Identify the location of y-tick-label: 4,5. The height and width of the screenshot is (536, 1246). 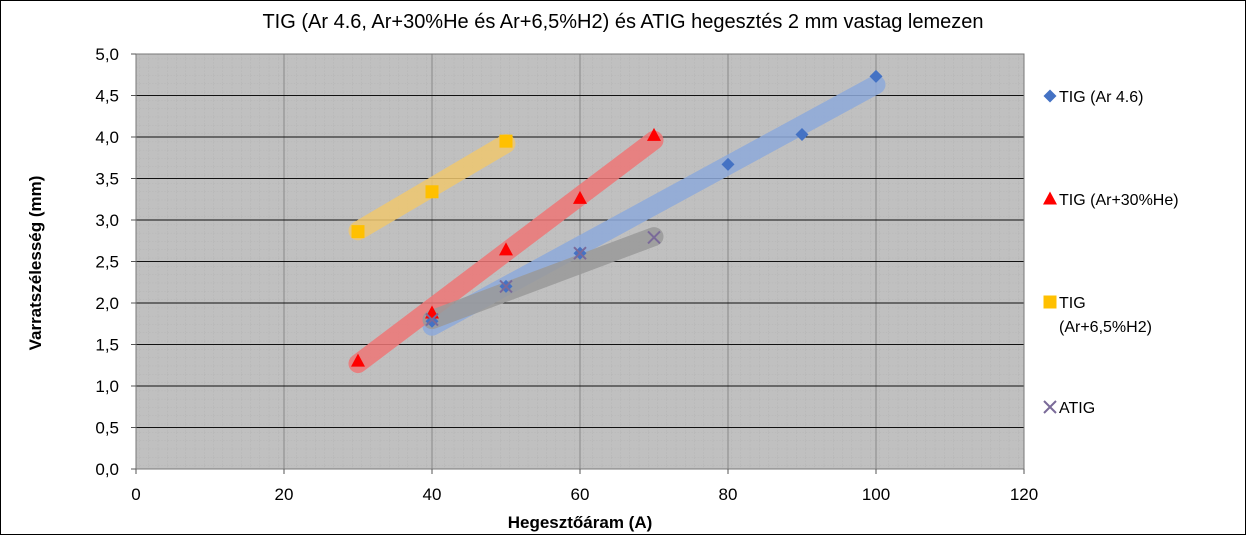
(107, 96).